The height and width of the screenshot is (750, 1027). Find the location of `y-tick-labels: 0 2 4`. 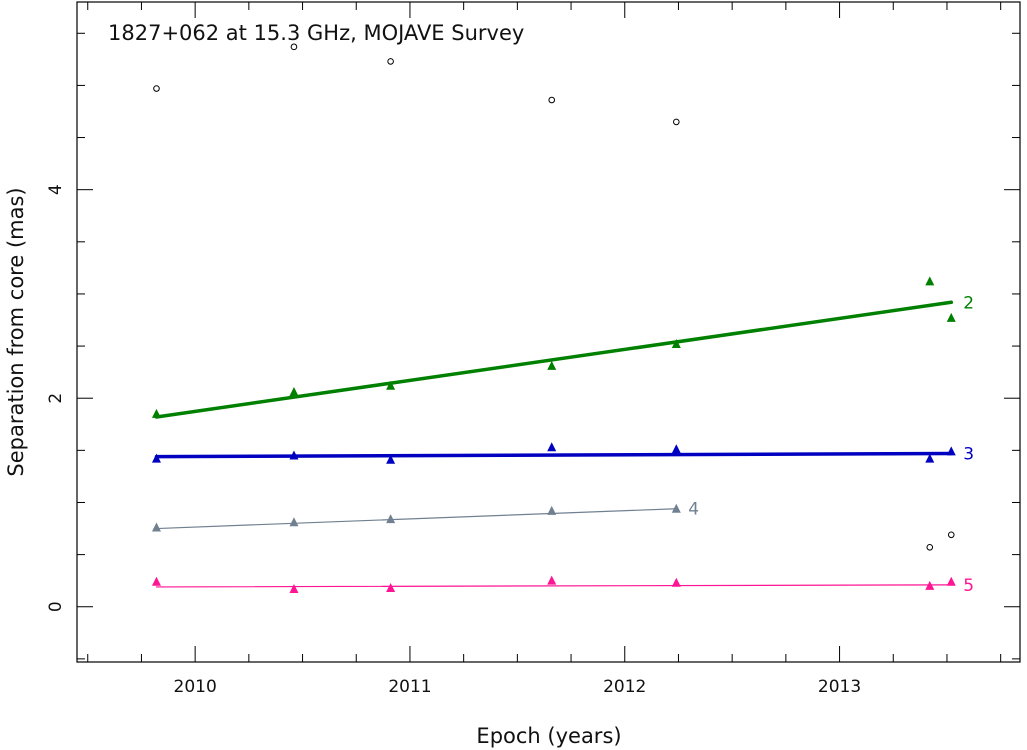

y-tick-labels: 0 2 4 is located at coordinates (56, 398).